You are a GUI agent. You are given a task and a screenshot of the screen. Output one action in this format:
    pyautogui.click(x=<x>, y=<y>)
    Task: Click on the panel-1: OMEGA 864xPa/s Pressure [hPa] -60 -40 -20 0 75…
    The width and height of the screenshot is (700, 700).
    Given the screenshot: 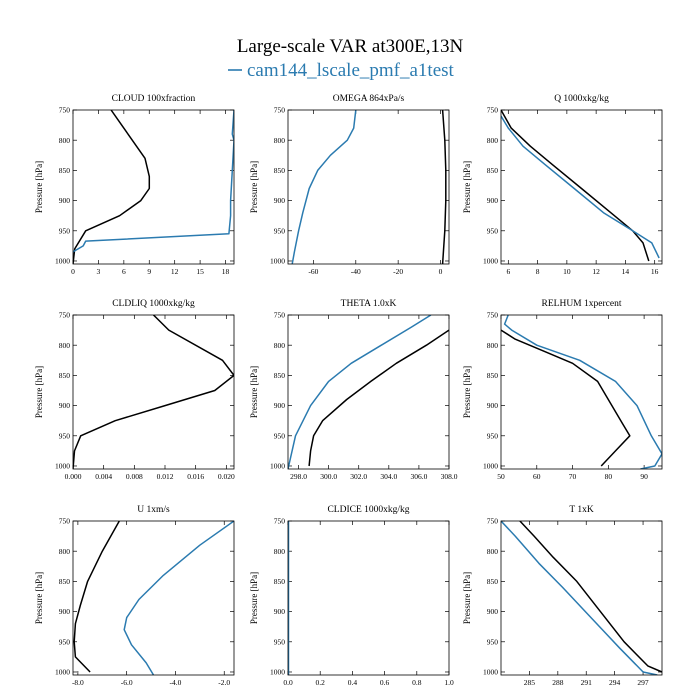 What is the action you would take?
    pyautogui.click(x=349, y=185)
    